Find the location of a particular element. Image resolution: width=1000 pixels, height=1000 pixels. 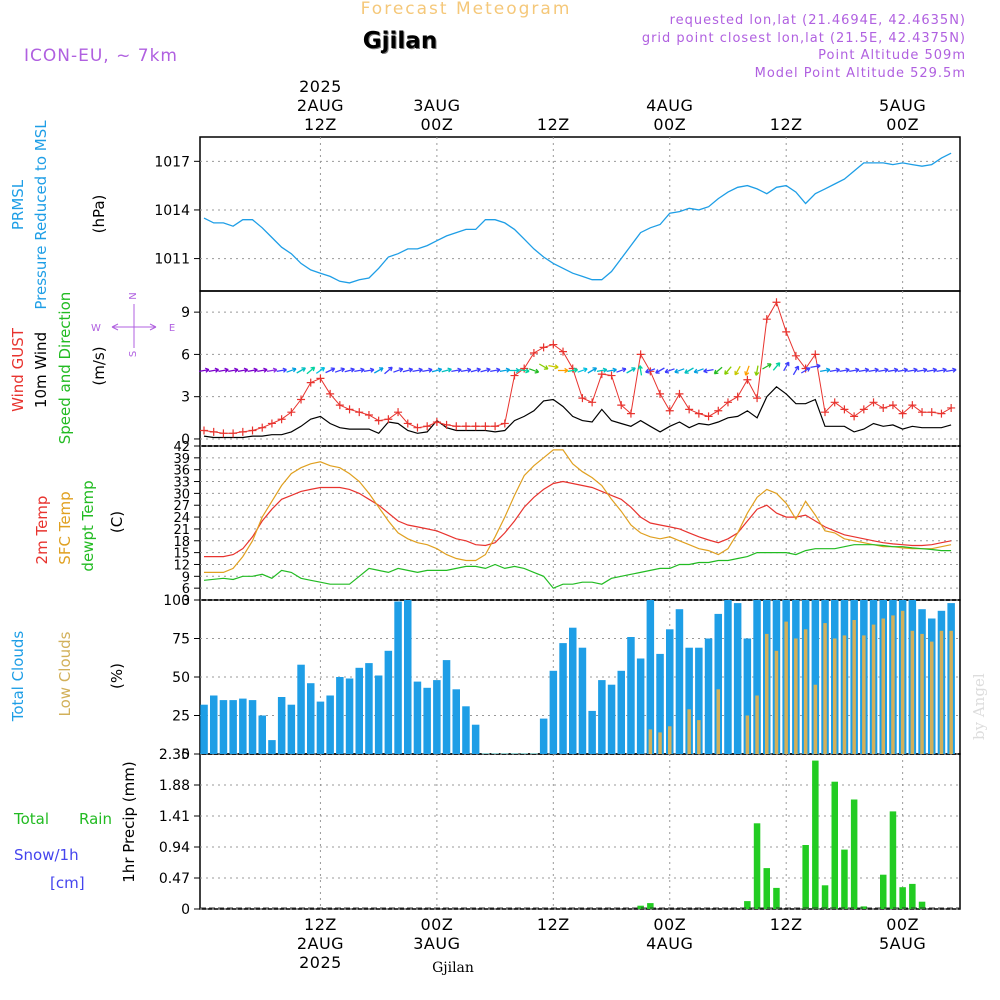

y-tick-label: 6 is located at coordinates (186, 589).